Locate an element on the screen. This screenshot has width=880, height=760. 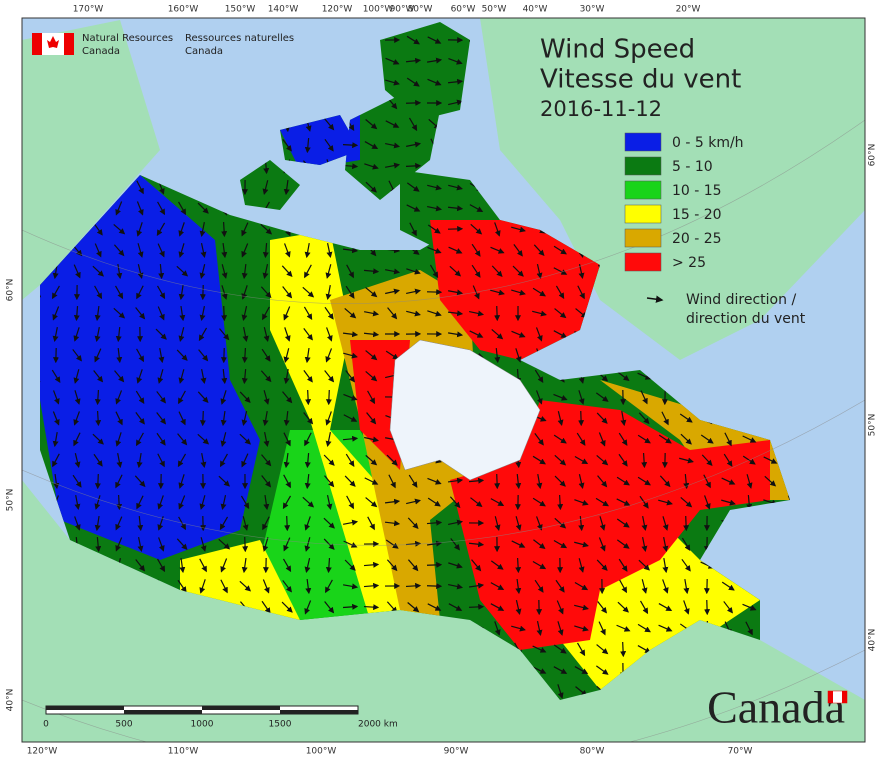
legend-label: 0 - 5 km/h is located at coordinates (708, 143).